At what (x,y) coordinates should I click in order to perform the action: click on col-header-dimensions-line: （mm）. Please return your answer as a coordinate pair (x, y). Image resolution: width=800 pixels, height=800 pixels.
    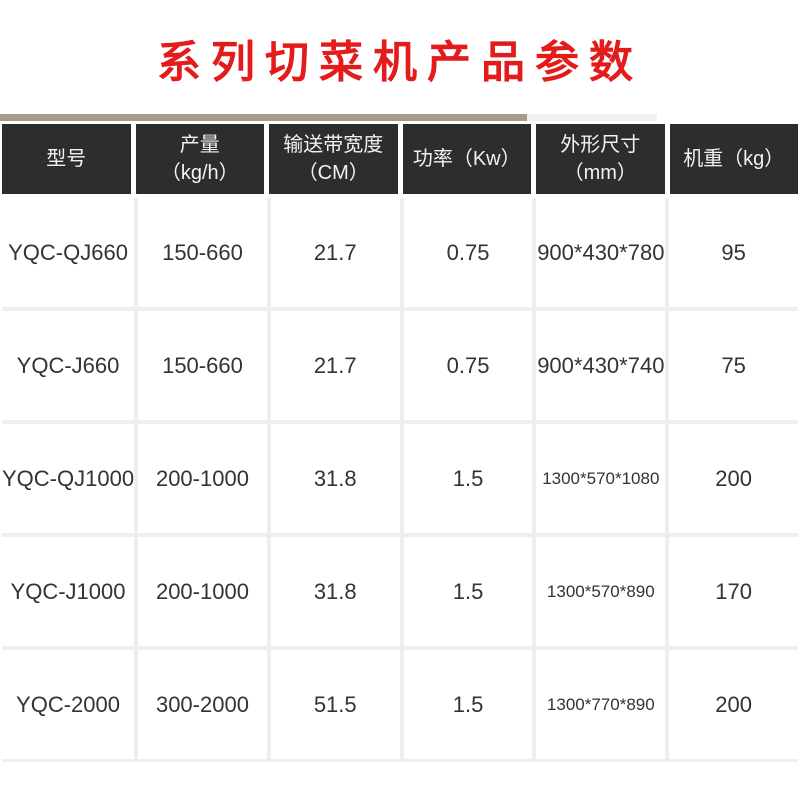
    Looking at the image, I should click on (600, 173).